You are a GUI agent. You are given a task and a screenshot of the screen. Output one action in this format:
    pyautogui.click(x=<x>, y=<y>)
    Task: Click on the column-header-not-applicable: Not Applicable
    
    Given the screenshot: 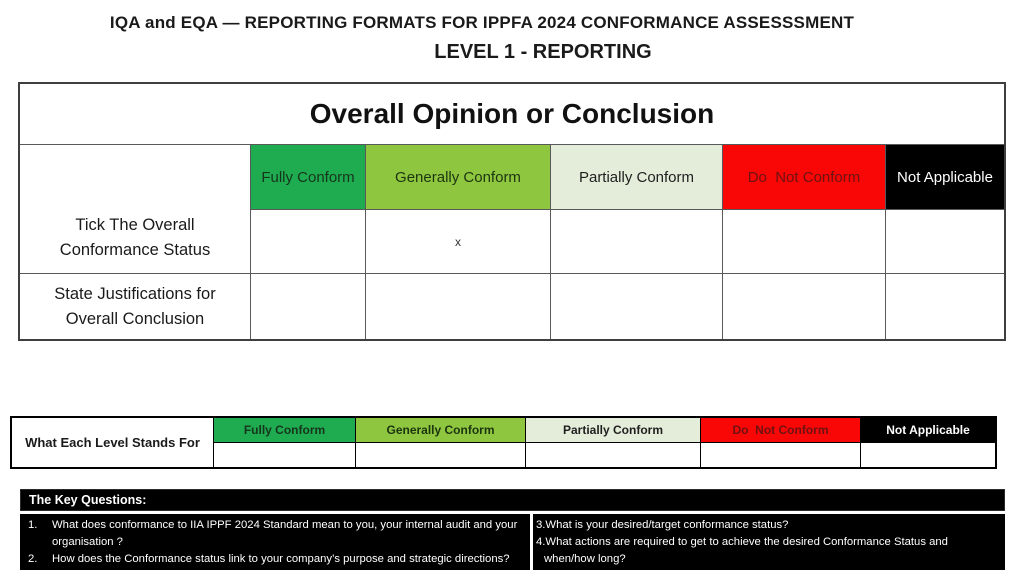 What is the action you would take?
    pyautogui.click(x=944, y=177)
    